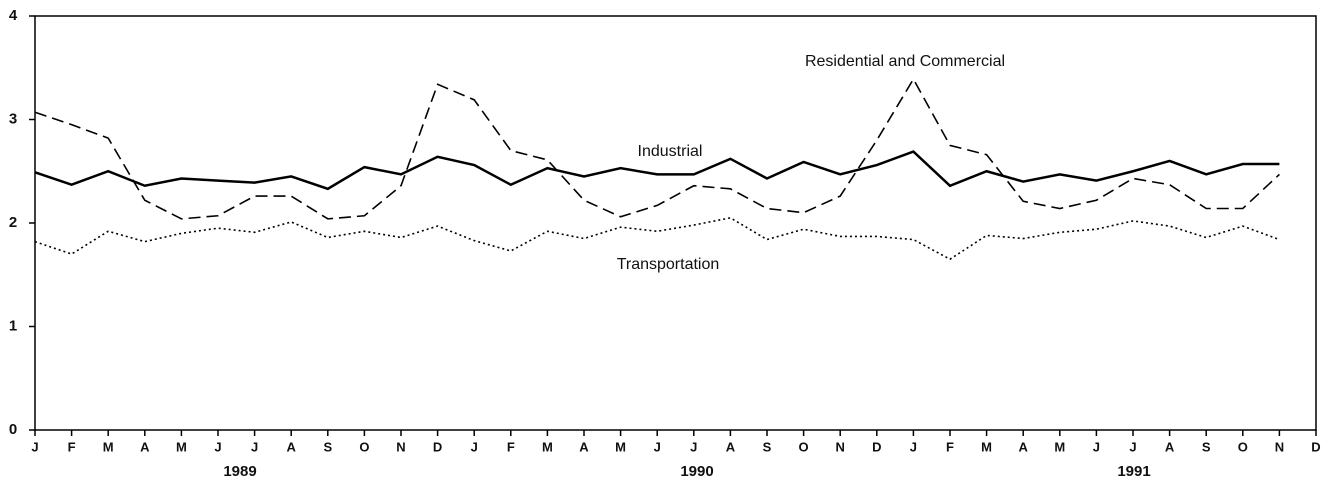  What do you see at coordinates (13, 222) in the screenshot?
I see `y-tick-label: 2` at bounding box center [13, 222].